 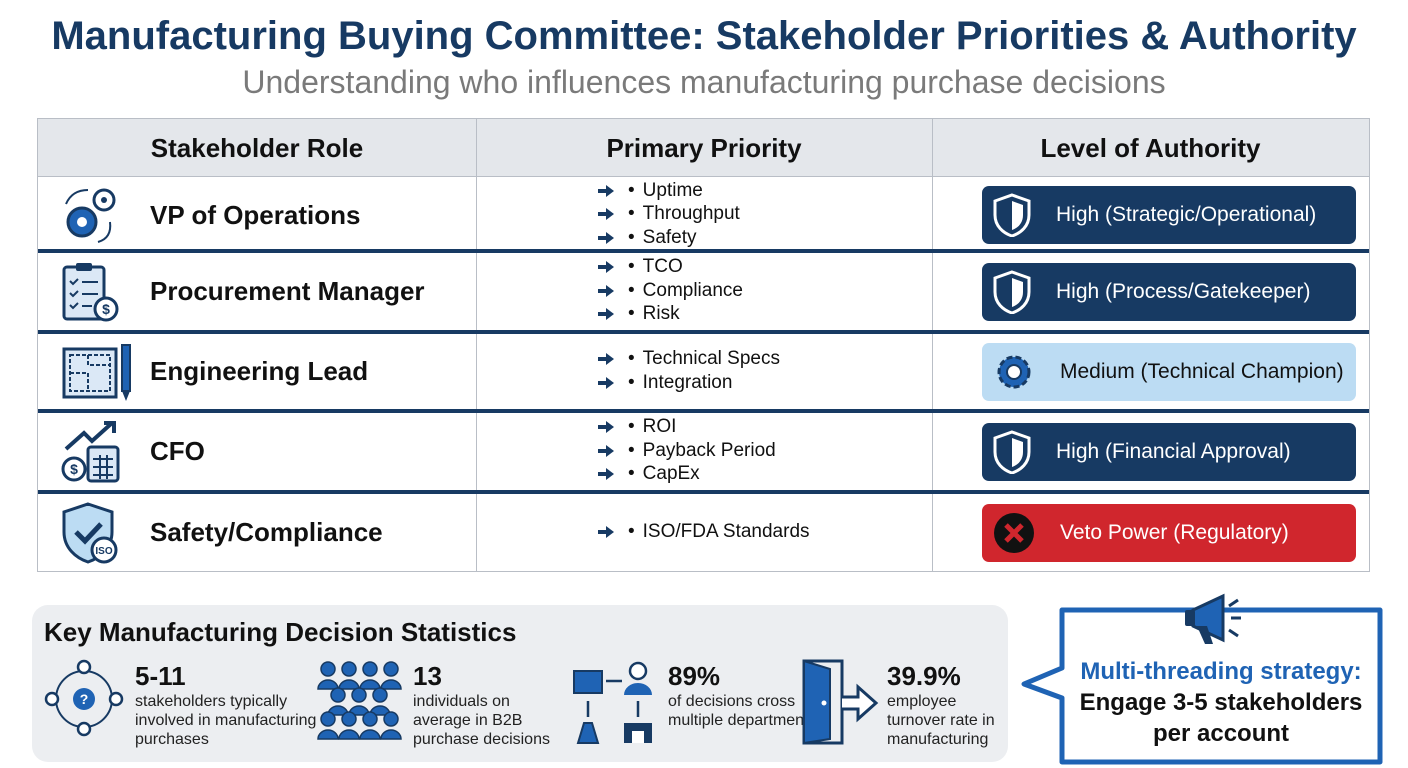 I want to click on stat-value: 39.9%, so click(x=924, y=676).